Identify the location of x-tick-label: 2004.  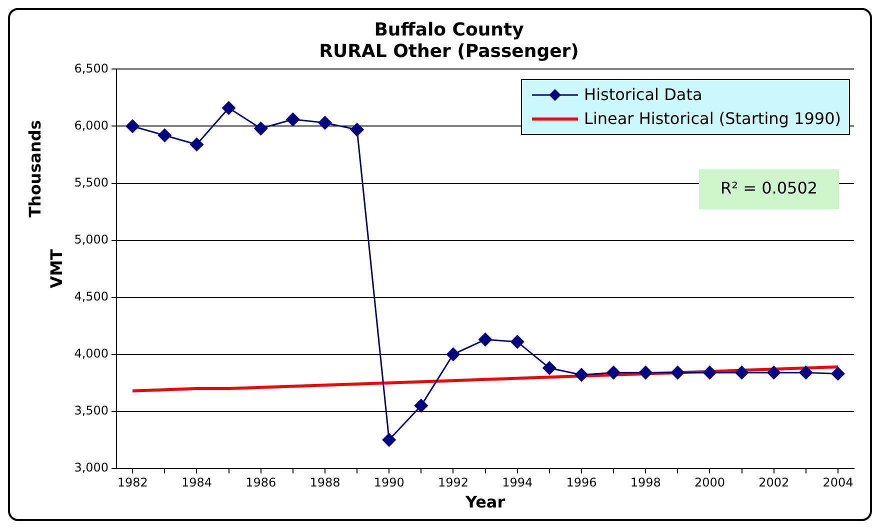
(838, 483).